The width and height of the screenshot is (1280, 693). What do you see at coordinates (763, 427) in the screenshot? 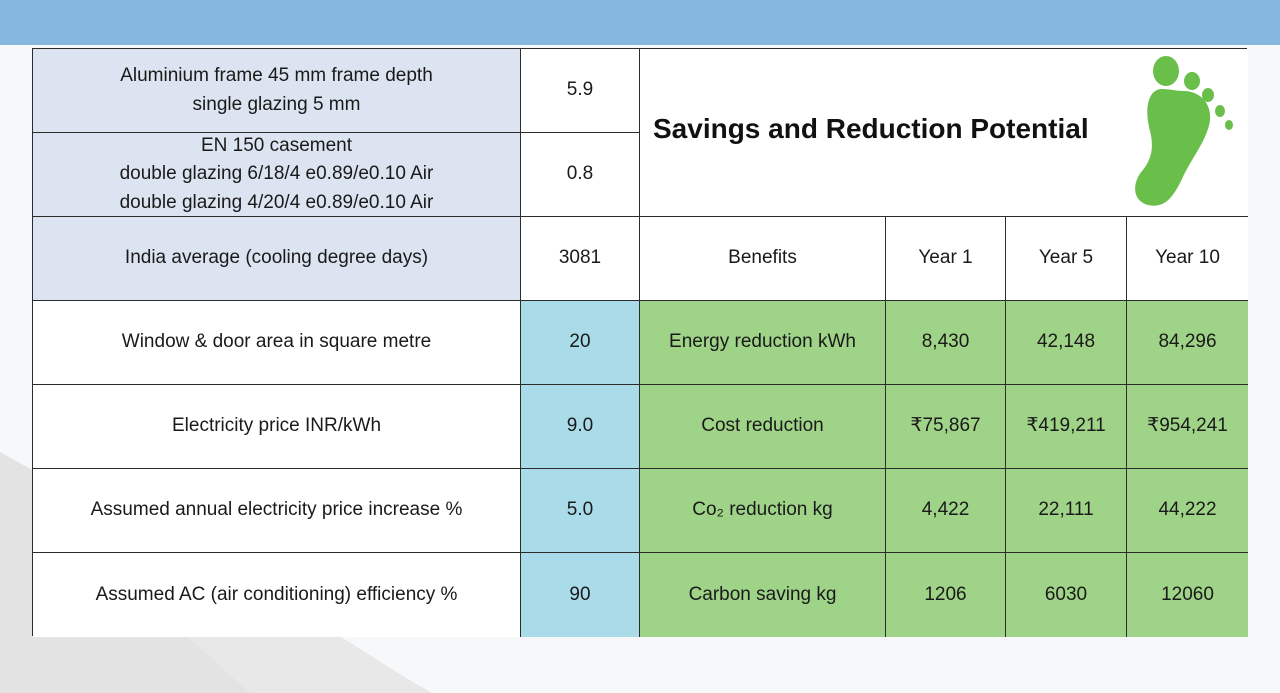
I see `benefit-label-cost: Cost reduction` at bounding box center [763, 427].